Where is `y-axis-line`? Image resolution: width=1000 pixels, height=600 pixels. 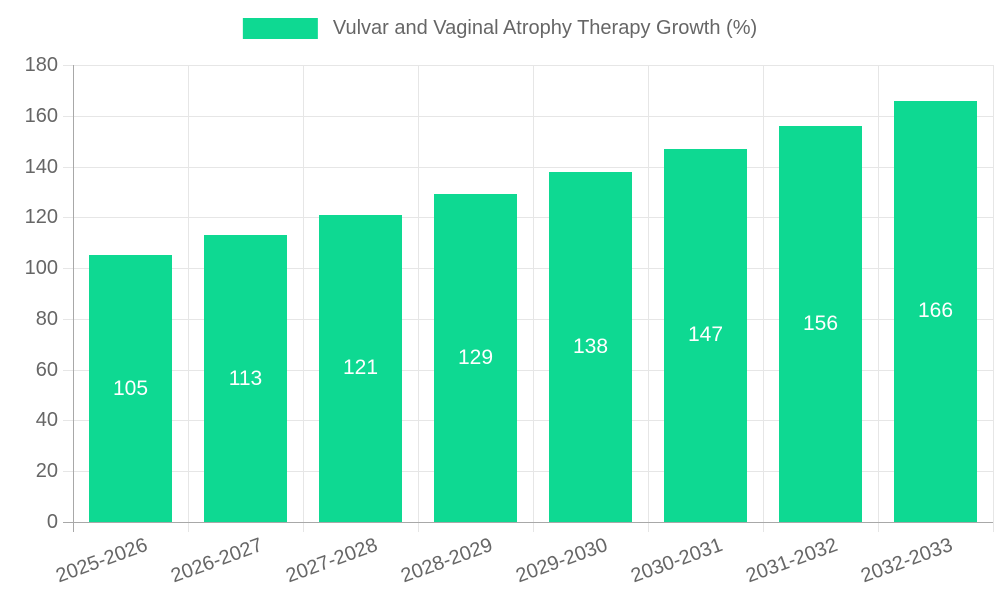
y-axis-line is located at coordinates (73, 298).